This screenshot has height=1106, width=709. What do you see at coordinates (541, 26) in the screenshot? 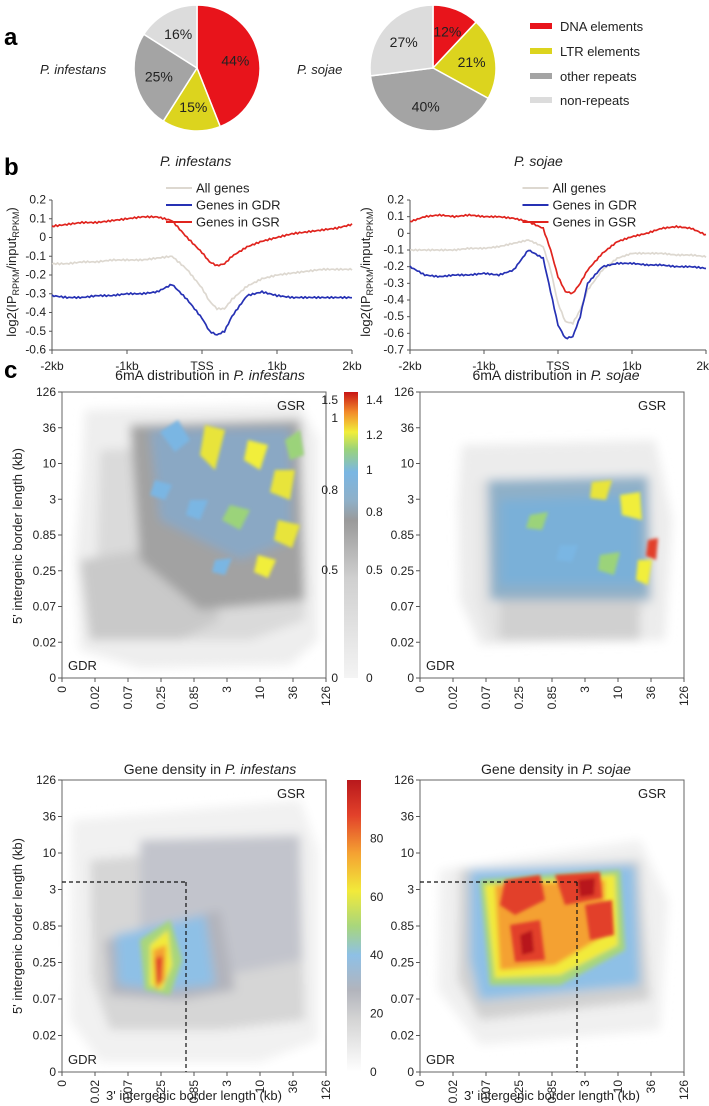
I see `legend-swatch-dna` at bounding box center [541, 26].